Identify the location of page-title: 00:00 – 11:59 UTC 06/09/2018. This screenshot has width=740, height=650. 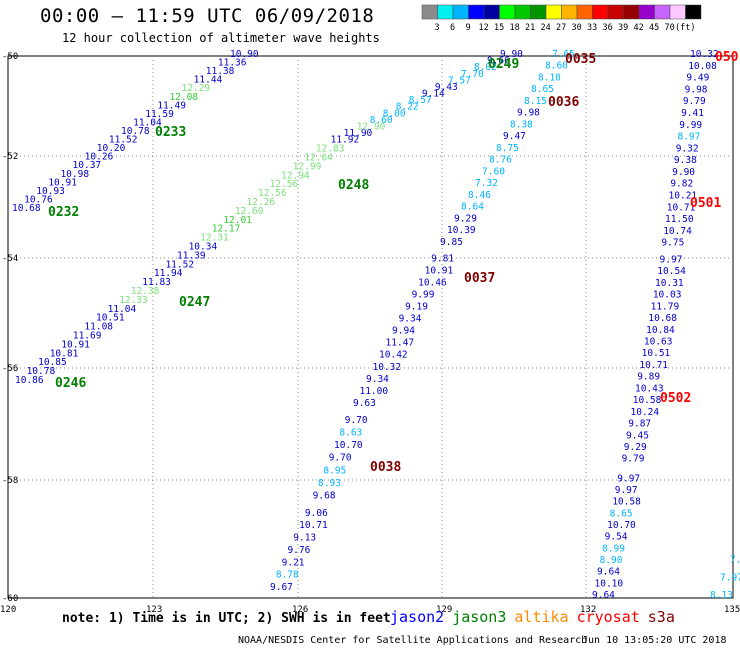
(207, 16).